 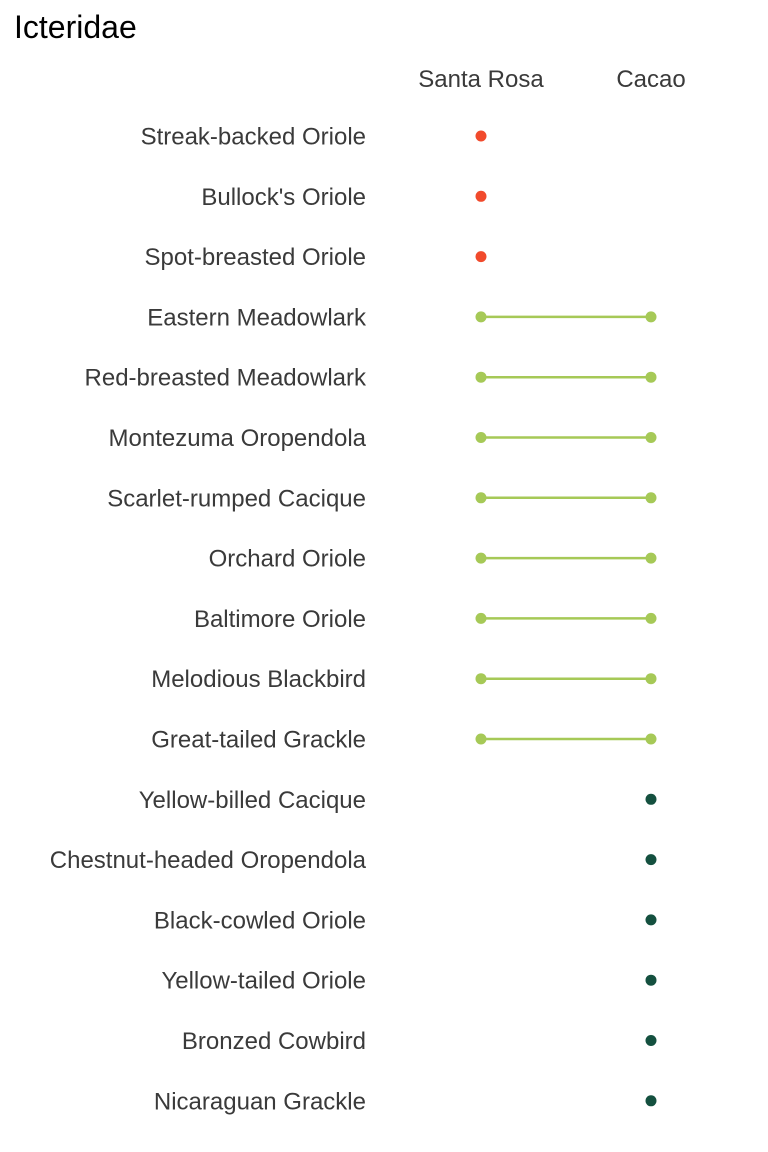 I want to click on column-header-cacao: Cacao, so click(x=650, y=79).